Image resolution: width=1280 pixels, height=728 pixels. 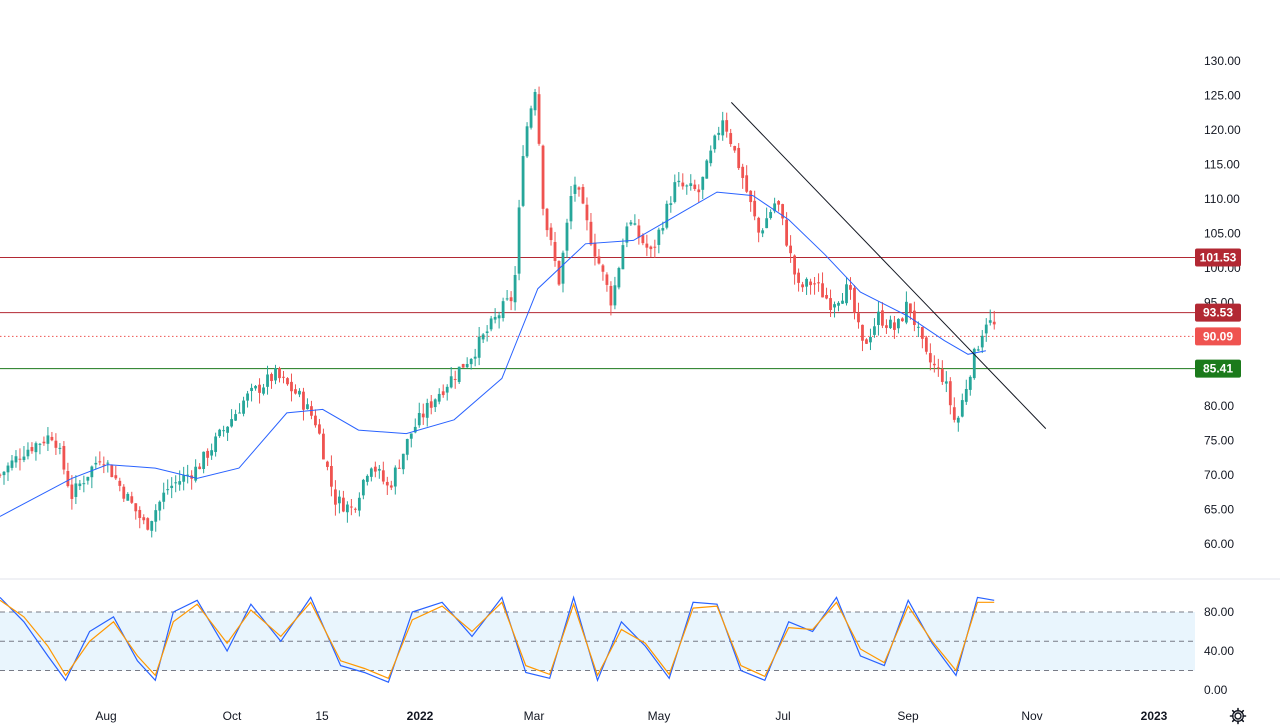 I want to click on price-tick-label: 80.00, so click(x=1219, y=406).